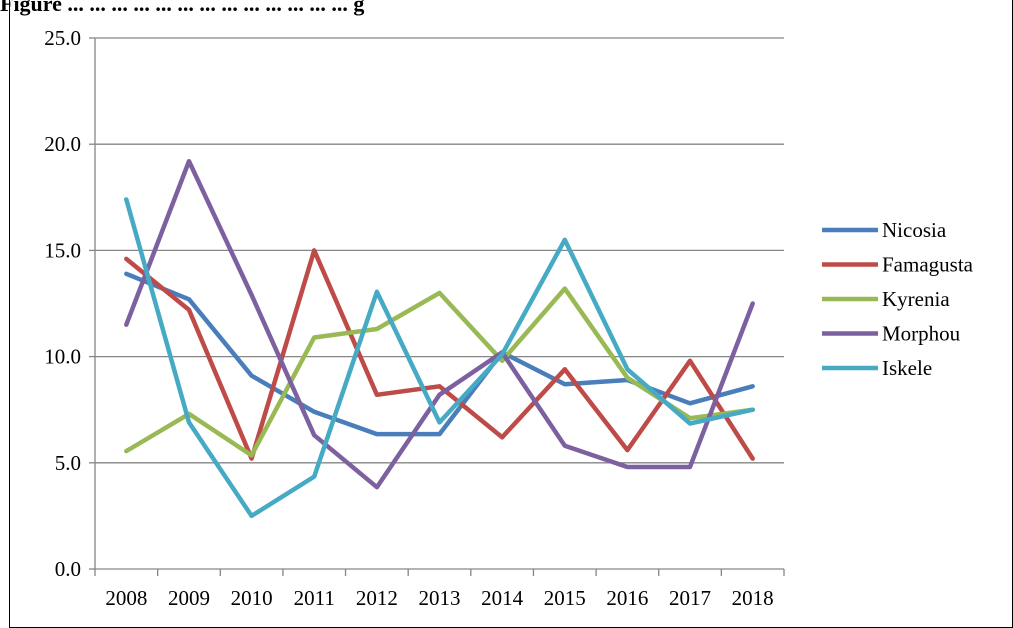 The image size is (1013, 628). Describe the element at coordinates (68, 463) in the screenshot. I see `y-tick-label-5.0: 5.0` at that location.